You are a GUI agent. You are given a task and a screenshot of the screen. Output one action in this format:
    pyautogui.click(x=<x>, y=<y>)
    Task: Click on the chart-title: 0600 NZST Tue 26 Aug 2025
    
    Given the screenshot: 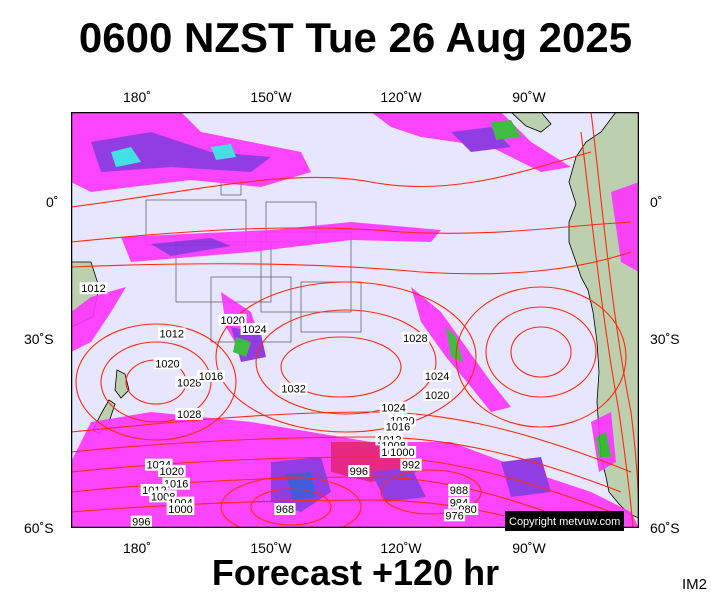 What is the action you would take?
    pyautogui.click(x=355, y=37)
    